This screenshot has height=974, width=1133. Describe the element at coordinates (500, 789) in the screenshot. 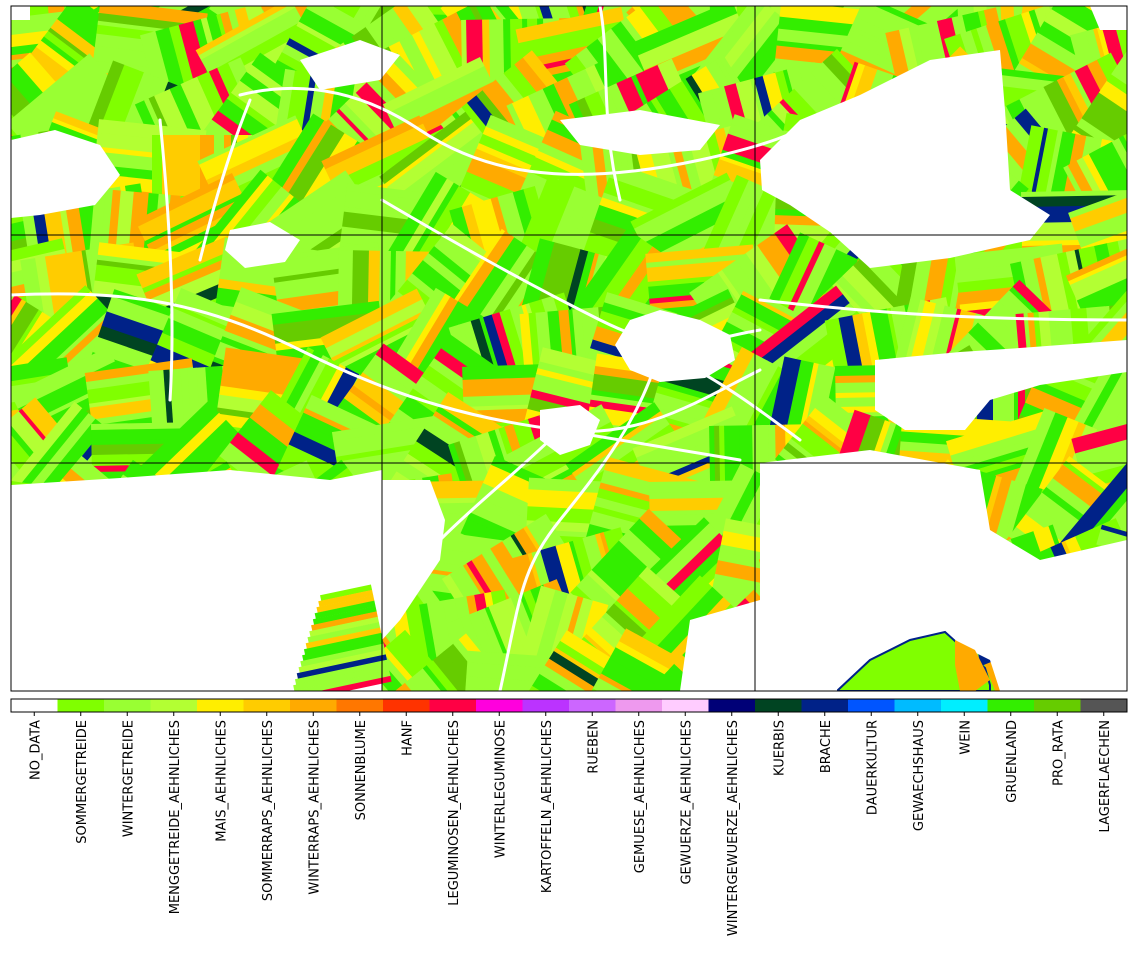

I see `legend-label: WINTERLEGUMINOSE` at that location.